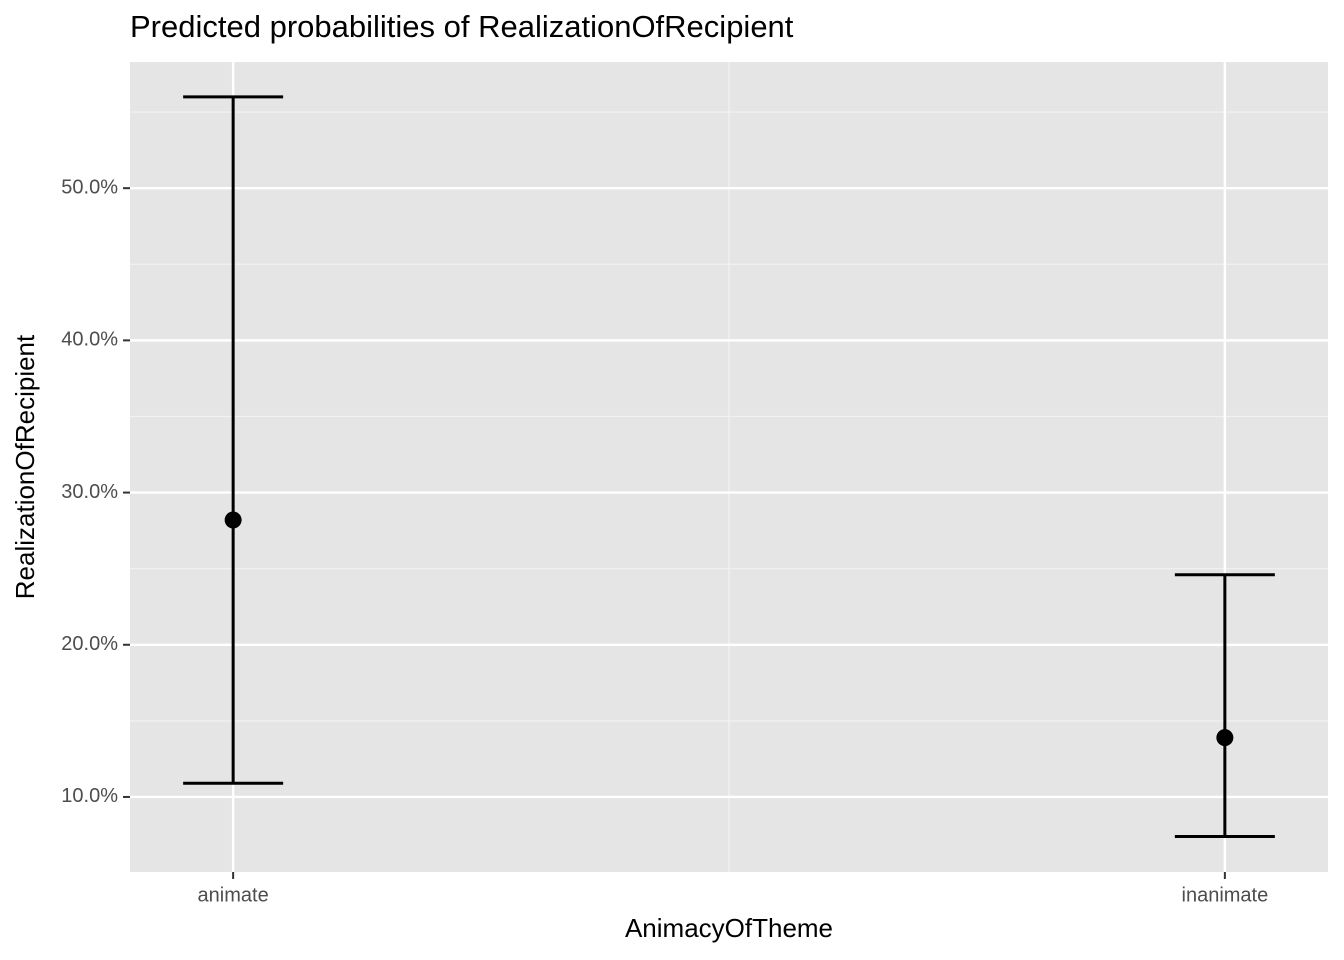 This screenshot has height=960, width=1344. I want to click on x-axis-title: AnimacyOfTheme, so click(729, 928).